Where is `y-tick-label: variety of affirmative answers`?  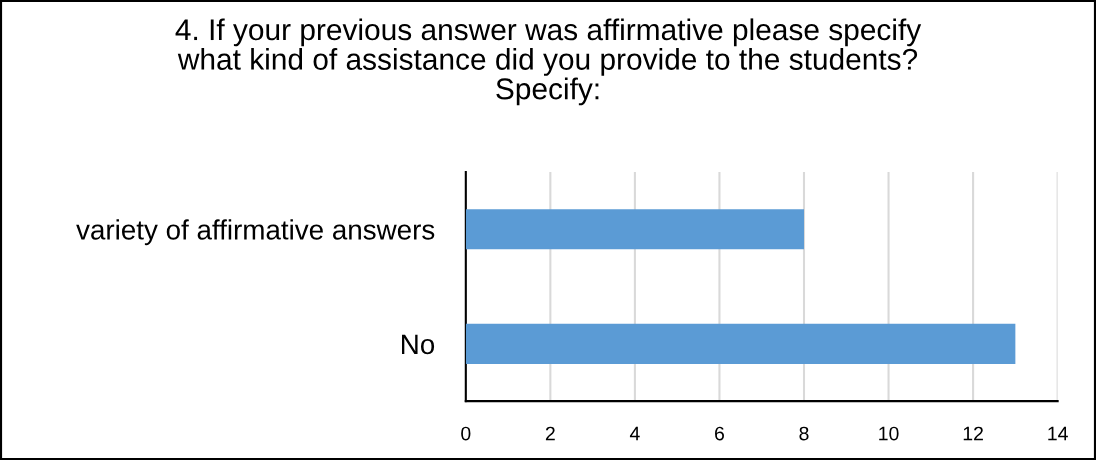 y-tick-label: variety of affirmative answers is located at coordinates (255, 232).